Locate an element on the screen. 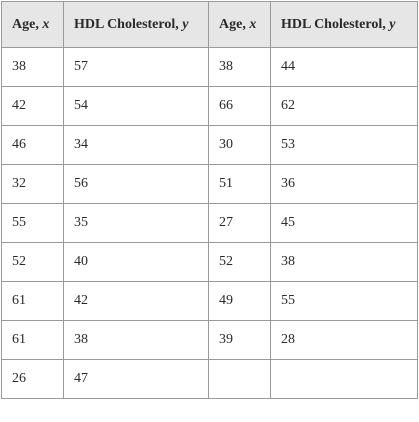 The width and height of the screenshot is (419, 422). header-age-2-label: Age, is located at coordinates (234, 24).